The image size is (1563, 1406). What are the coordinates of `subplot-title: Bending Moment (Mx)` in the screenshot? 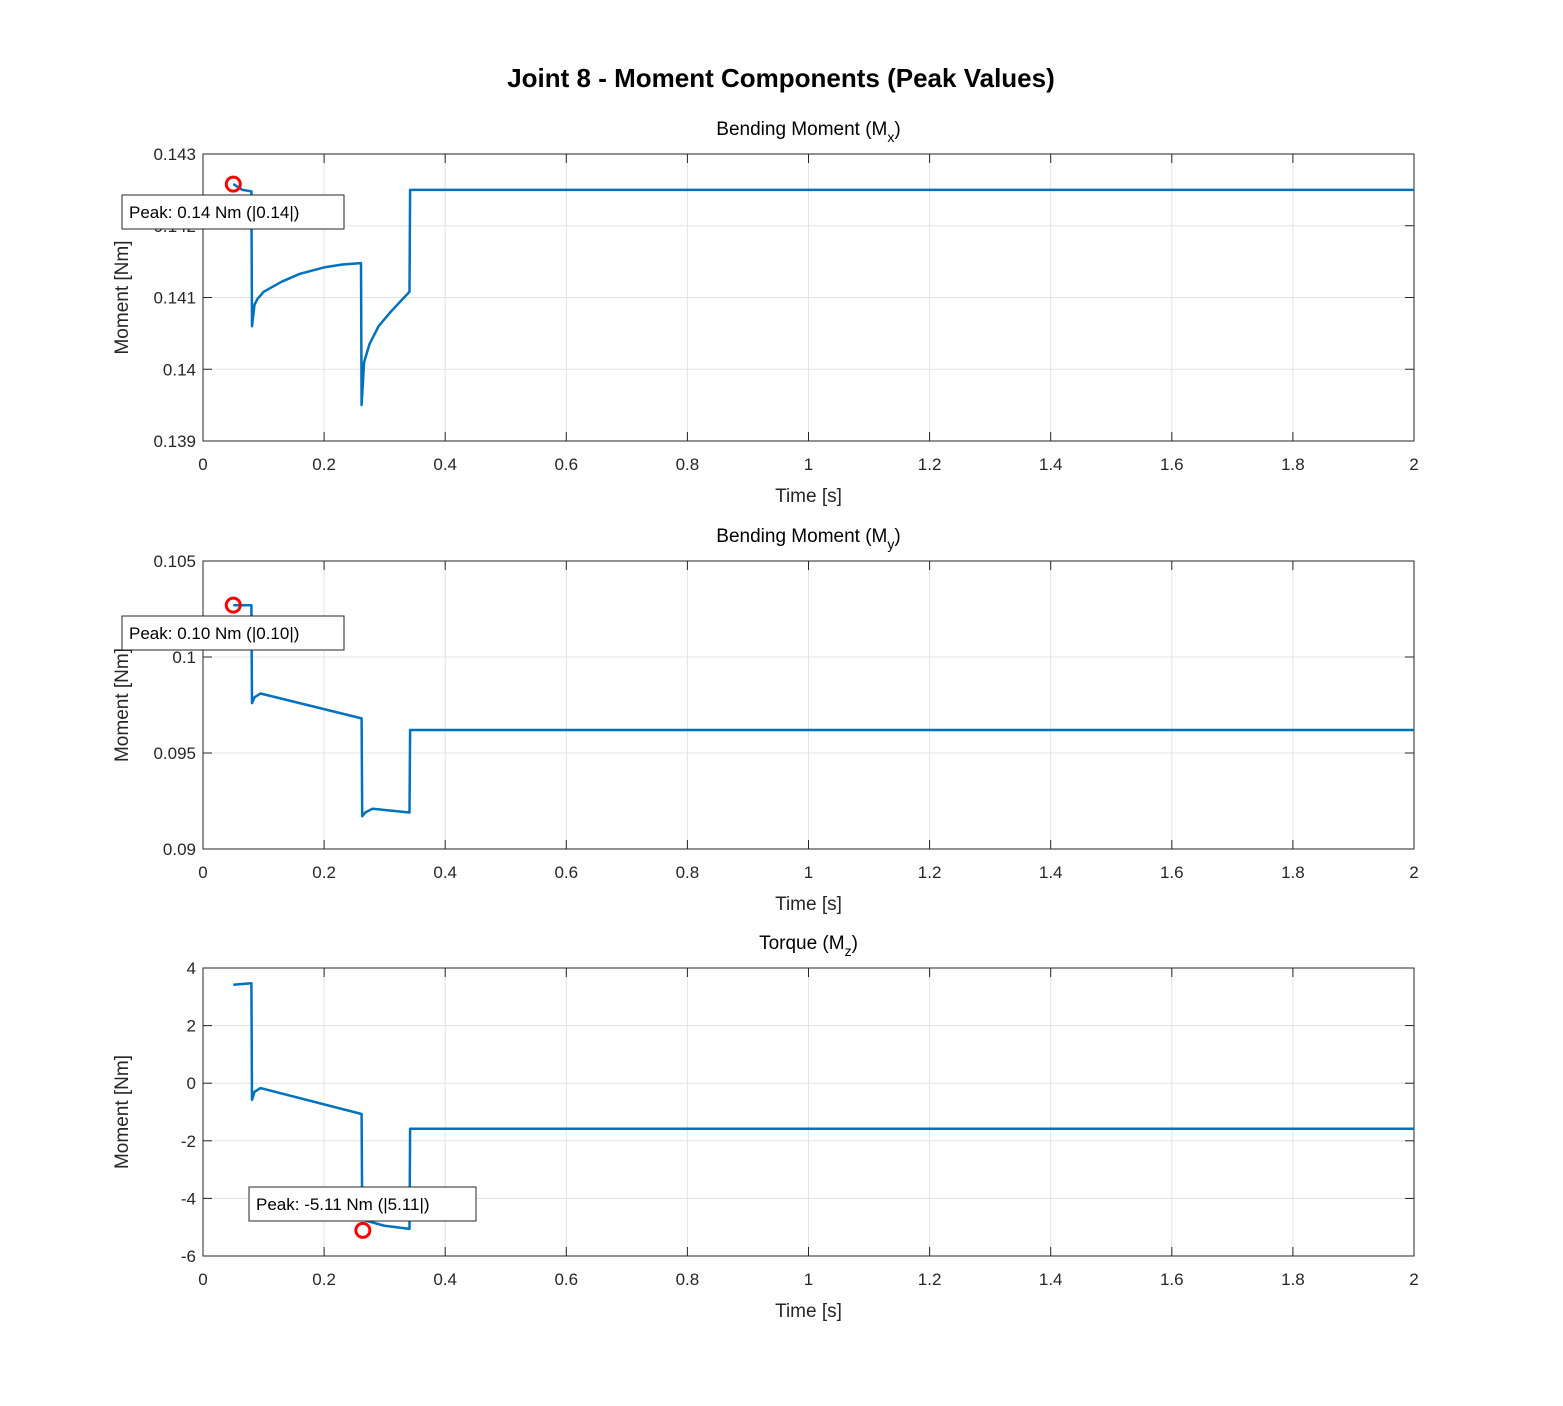 It's located at (808, 132).